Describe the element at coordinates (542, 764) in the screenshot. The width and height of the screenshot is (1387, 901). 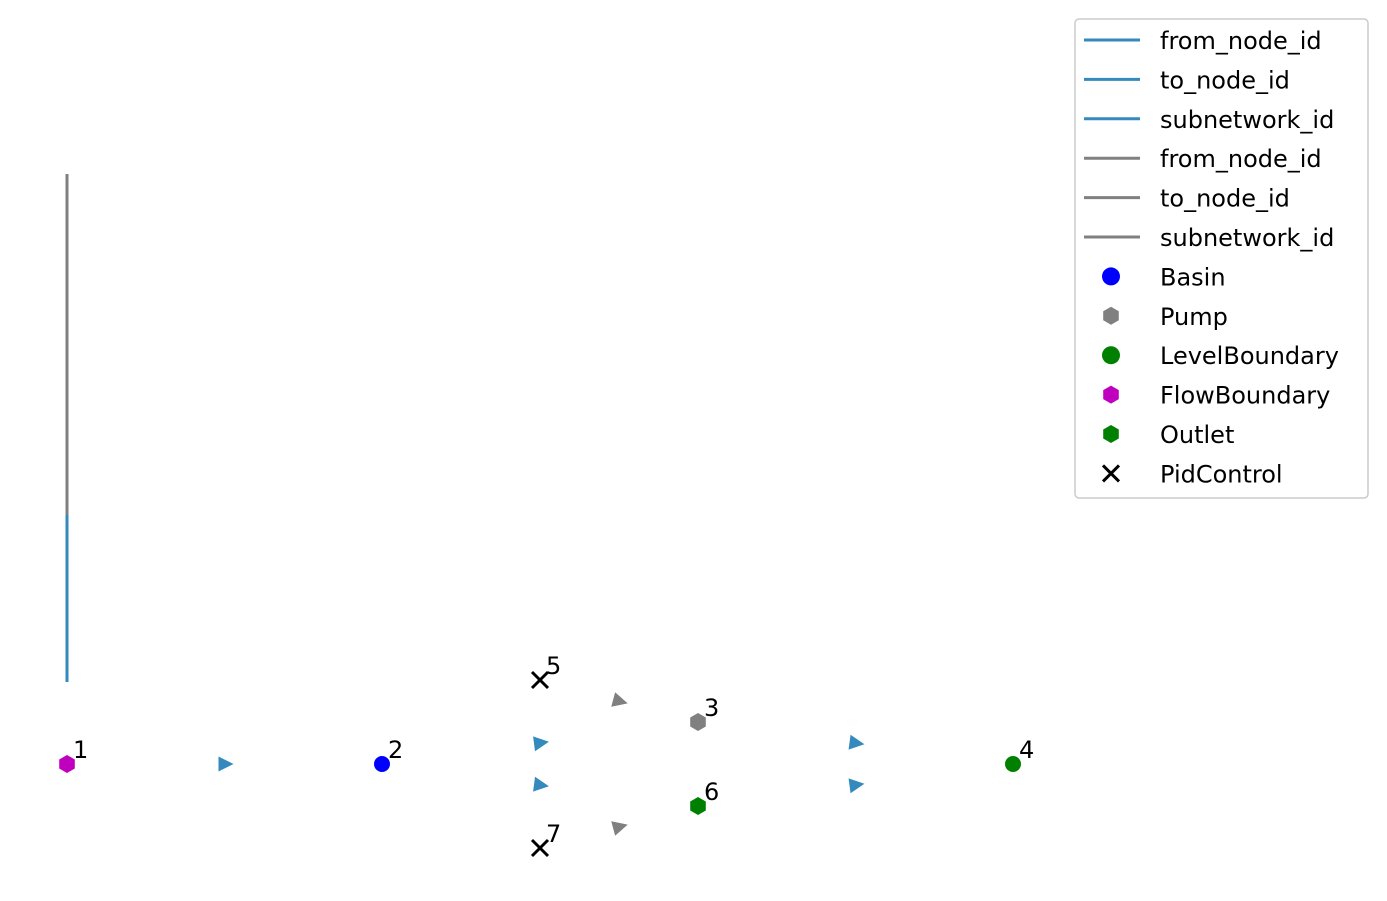
I see `edge-direction-markers` at that location.